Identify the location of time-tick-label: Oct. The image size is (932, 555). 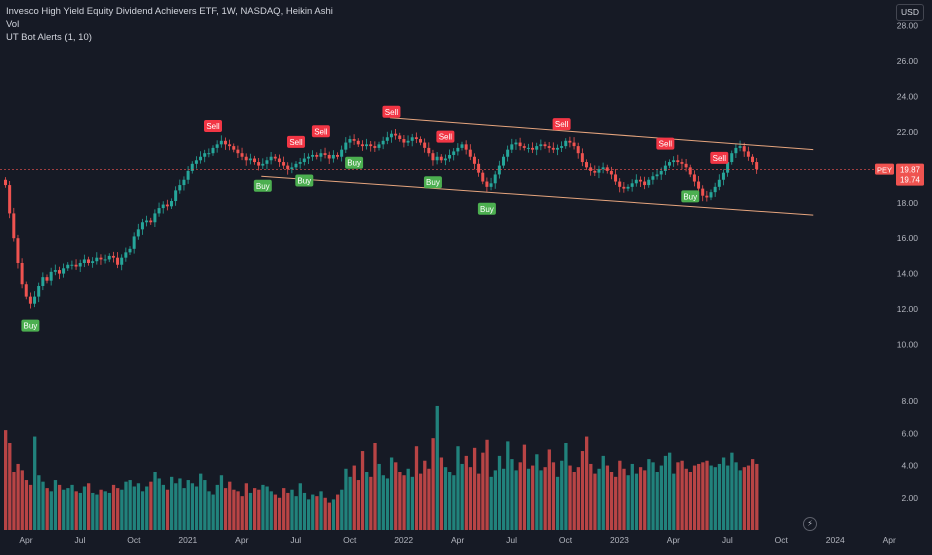
(134, 540).